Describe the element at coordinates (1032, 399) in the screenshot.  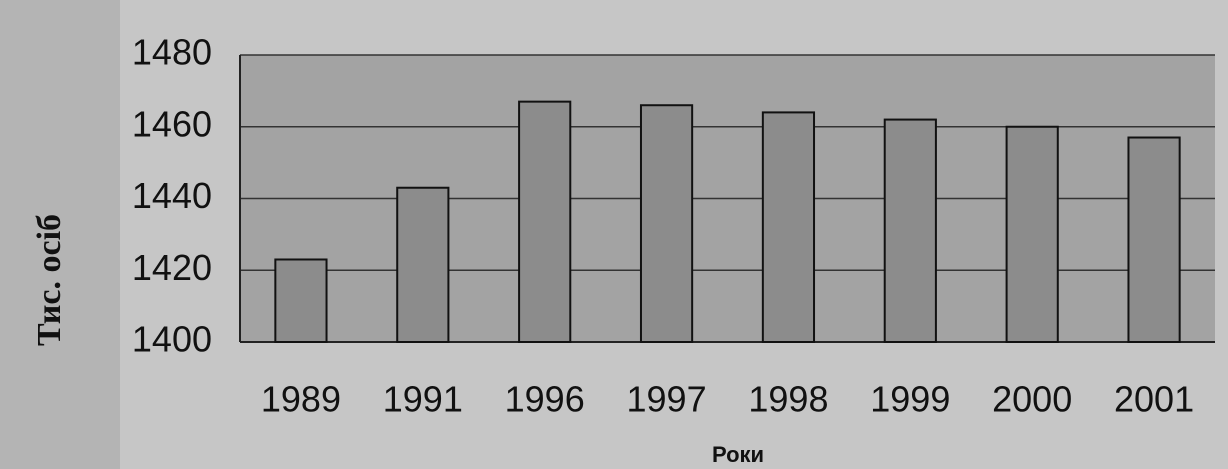
I see `x-tick-label: 2000` at that location.